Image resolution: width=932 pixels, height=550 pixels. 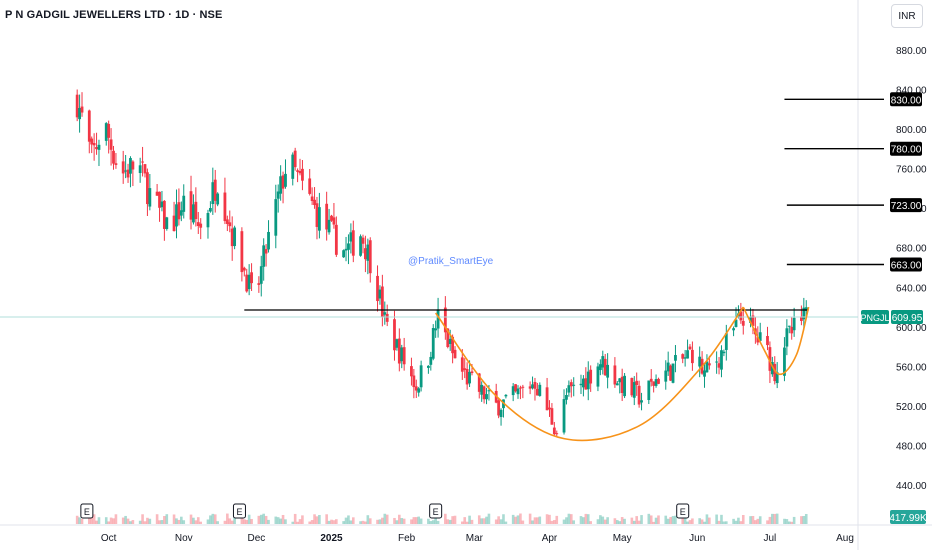 What do you see at coordinates (907, 316) in the screenshot?
I see `last-price-tag` at bounding box center [907, 316].